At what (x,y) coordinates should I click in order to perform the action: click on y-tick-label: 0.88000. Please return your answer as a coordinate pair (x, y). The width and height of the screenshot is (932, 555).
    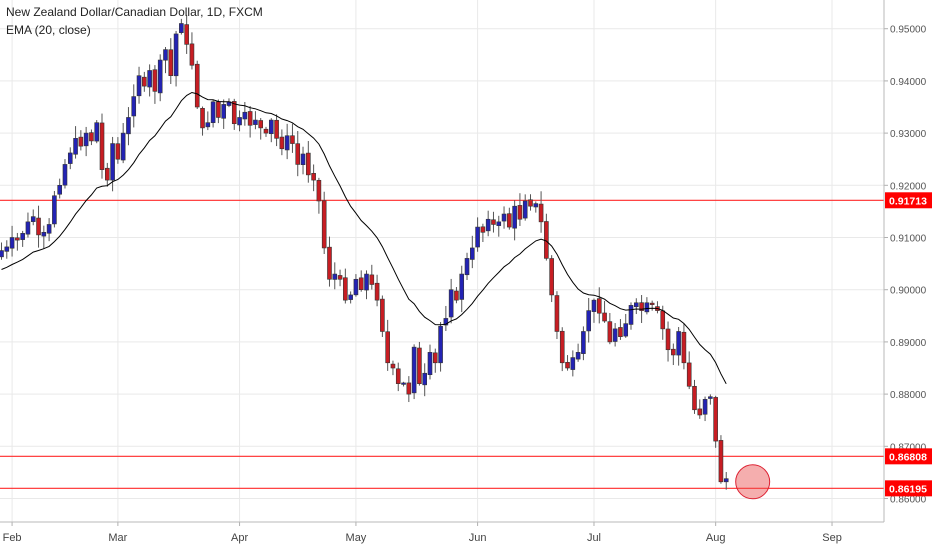
    Looking at the image, I should click on (908, 395).